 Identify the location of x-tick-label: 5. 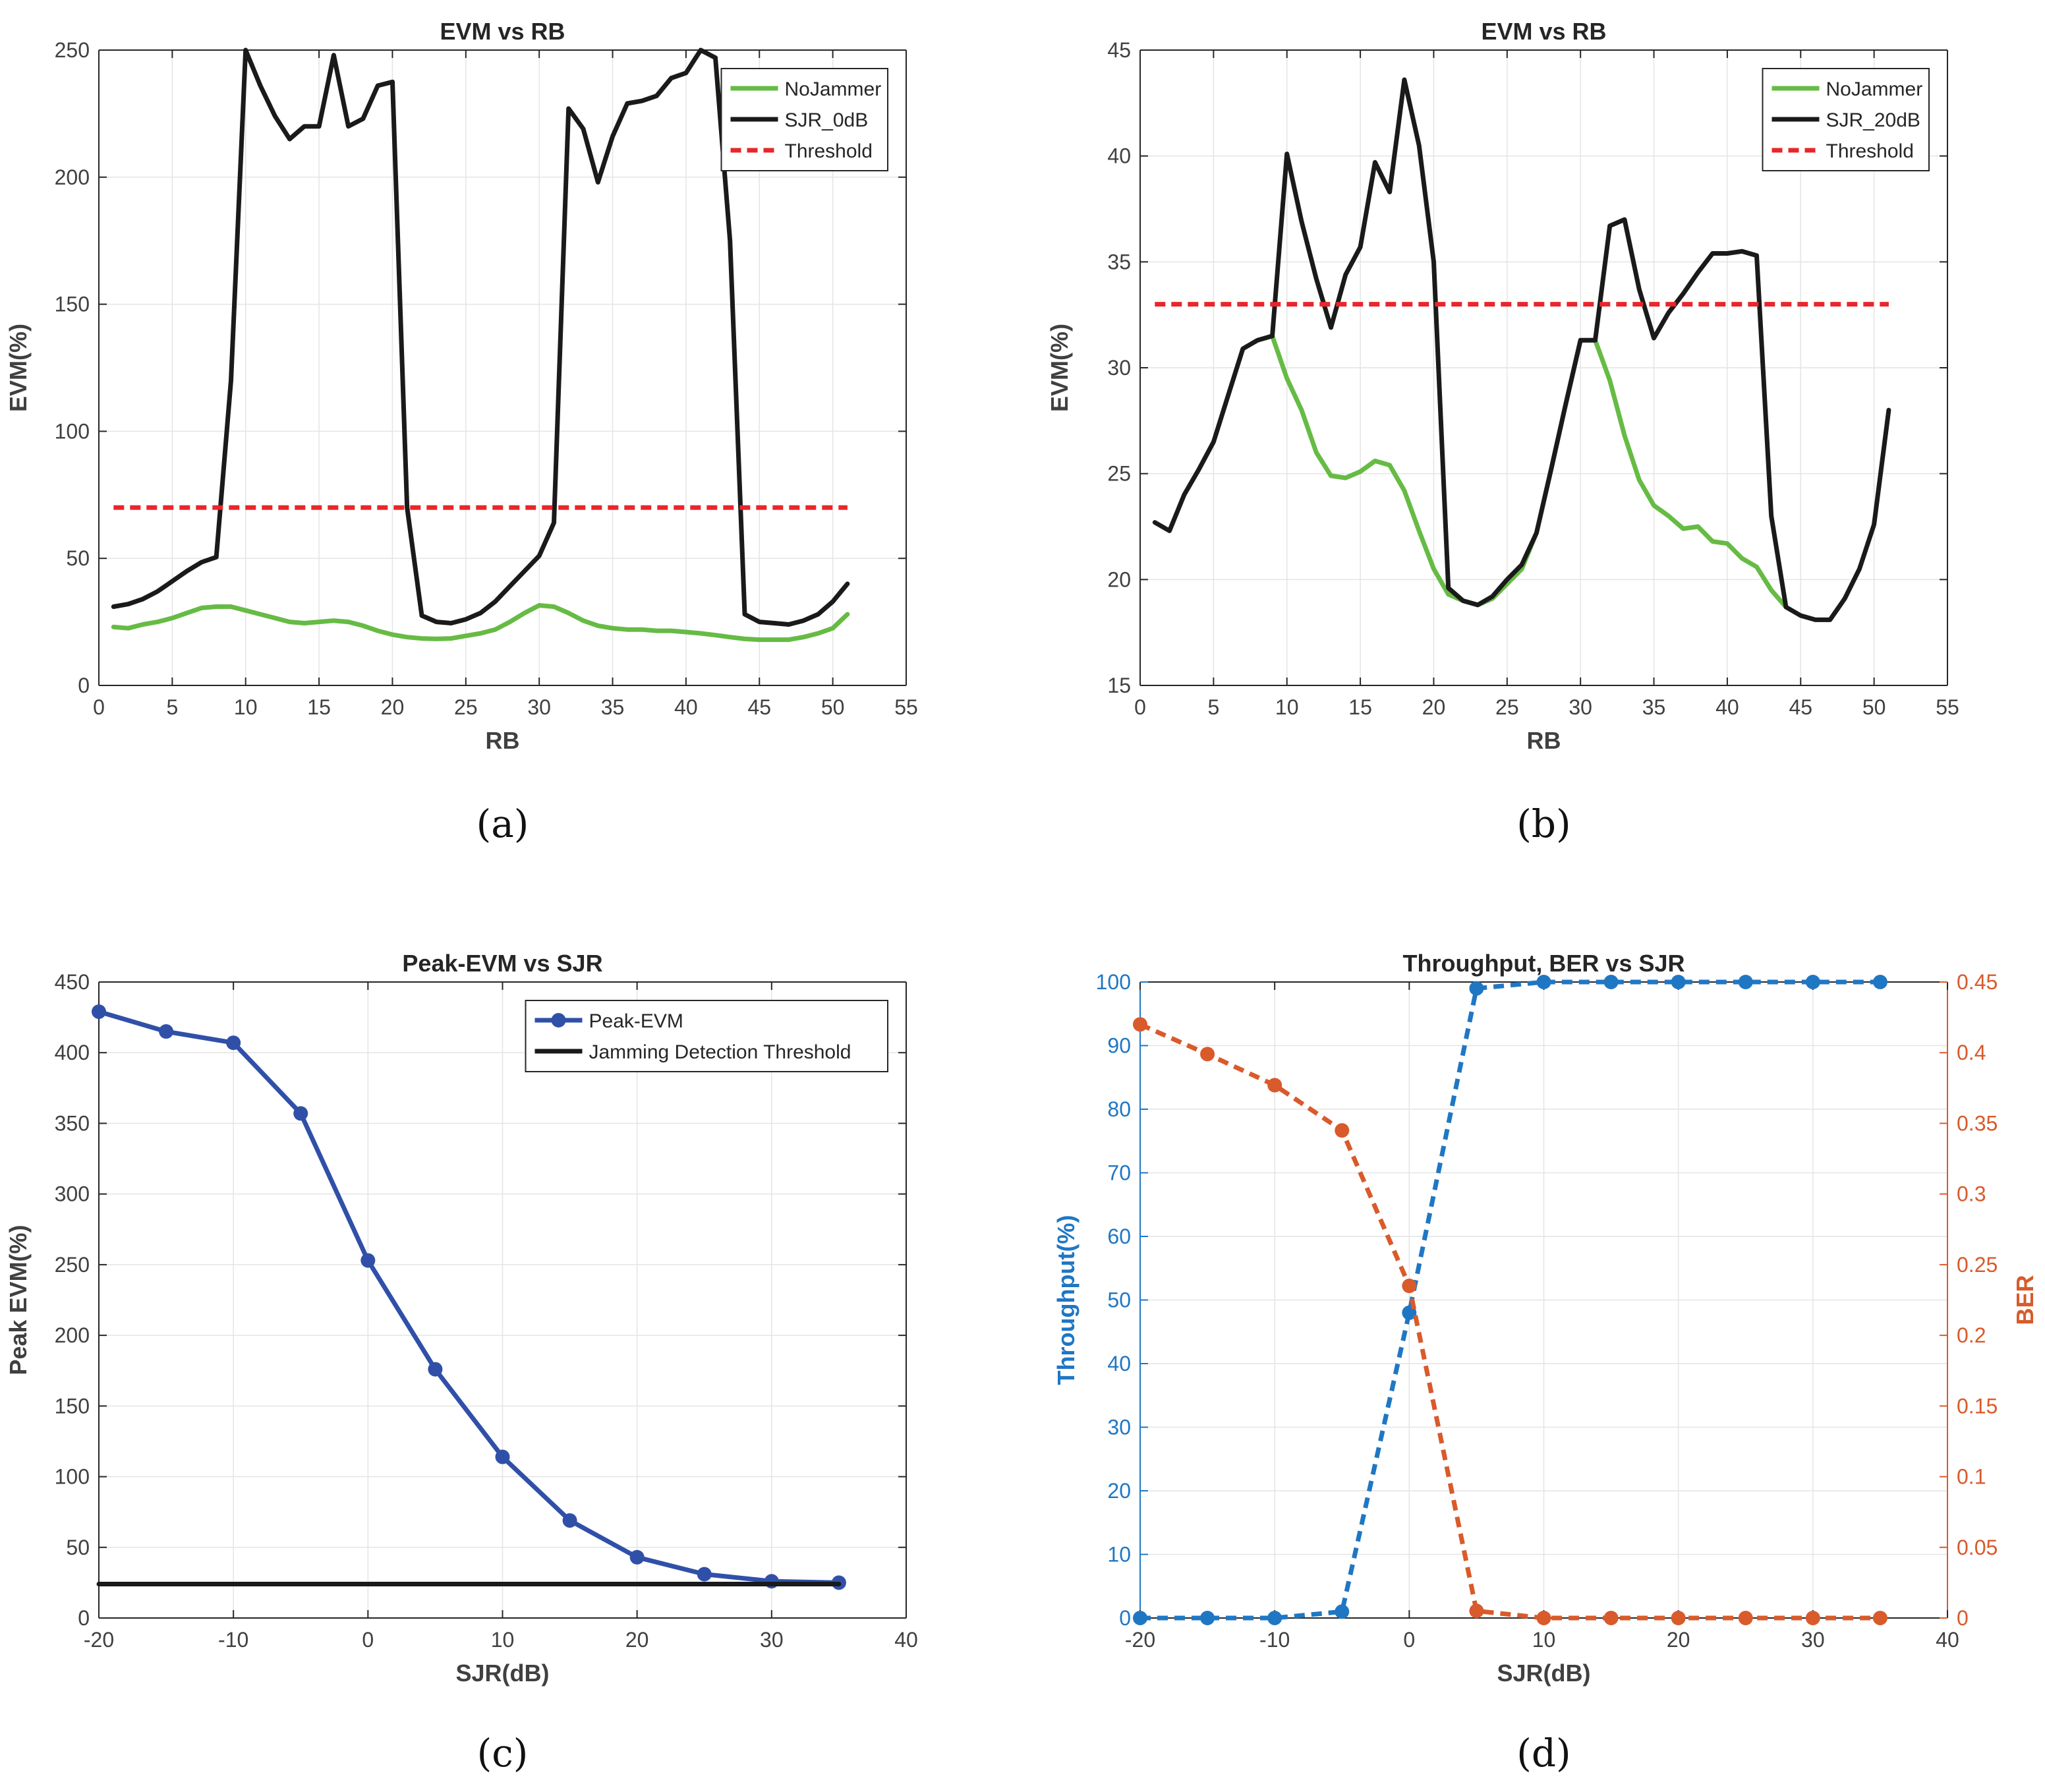
(172, 707).